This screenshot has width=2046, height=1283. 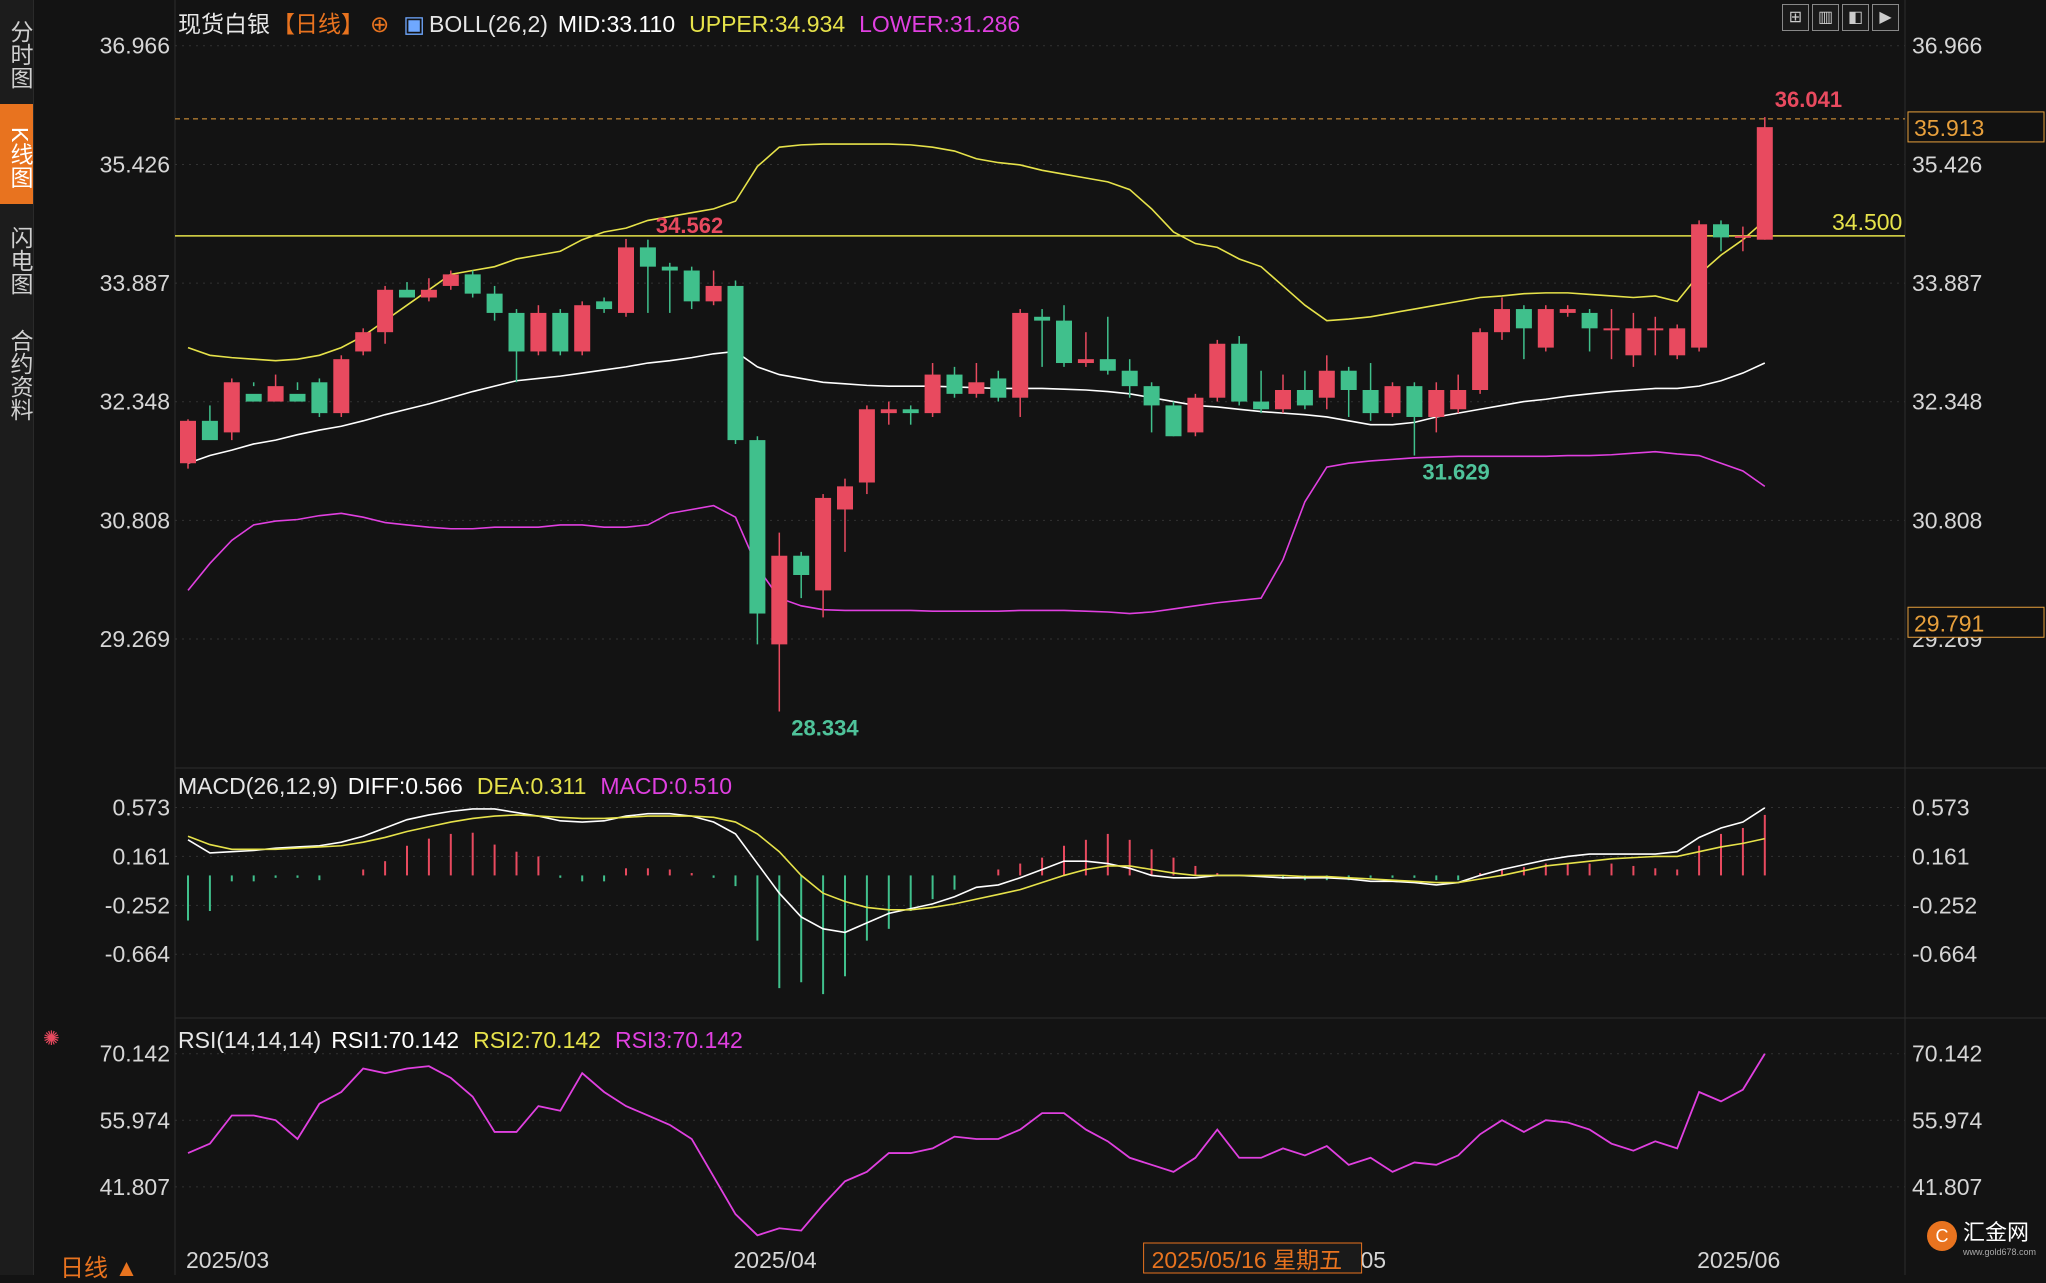 I want to click on crosshair-date-box, so click(x=1253, y=1258).